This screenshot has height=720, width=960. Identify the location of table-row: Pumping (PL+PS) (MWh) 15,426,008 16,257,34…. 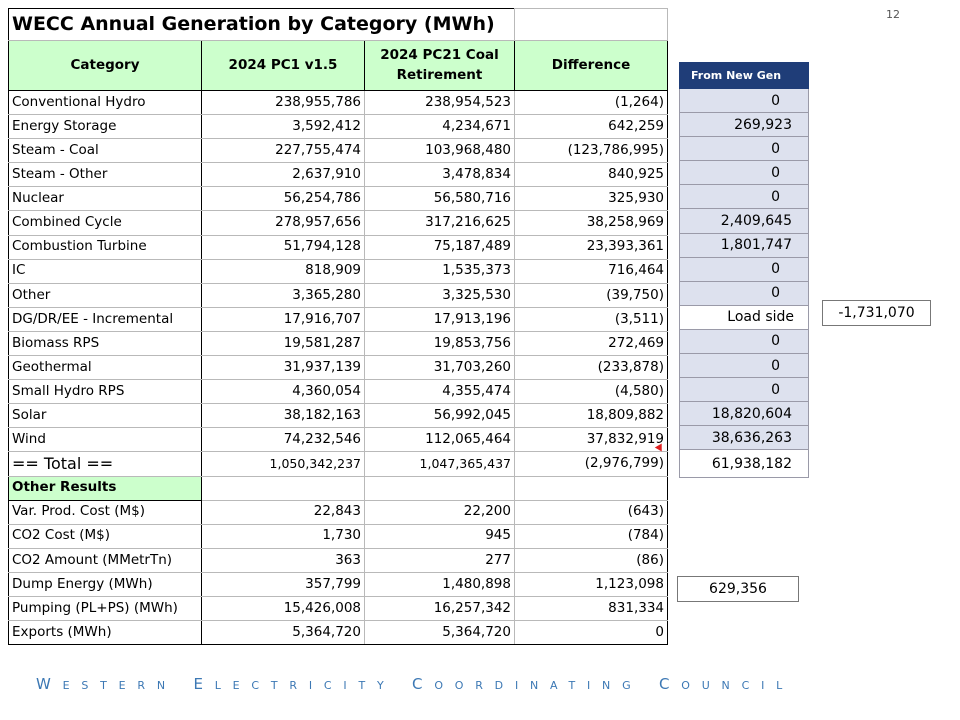
(341, 608).